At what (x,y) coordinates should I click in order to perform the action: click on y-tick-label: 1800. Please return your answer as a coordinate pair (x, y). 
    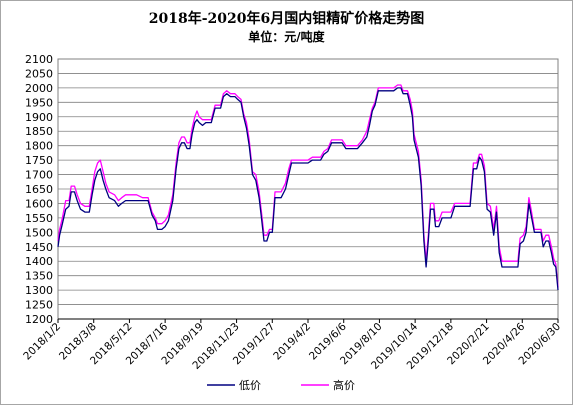
    Looking at the image, I should click on (39, 146).